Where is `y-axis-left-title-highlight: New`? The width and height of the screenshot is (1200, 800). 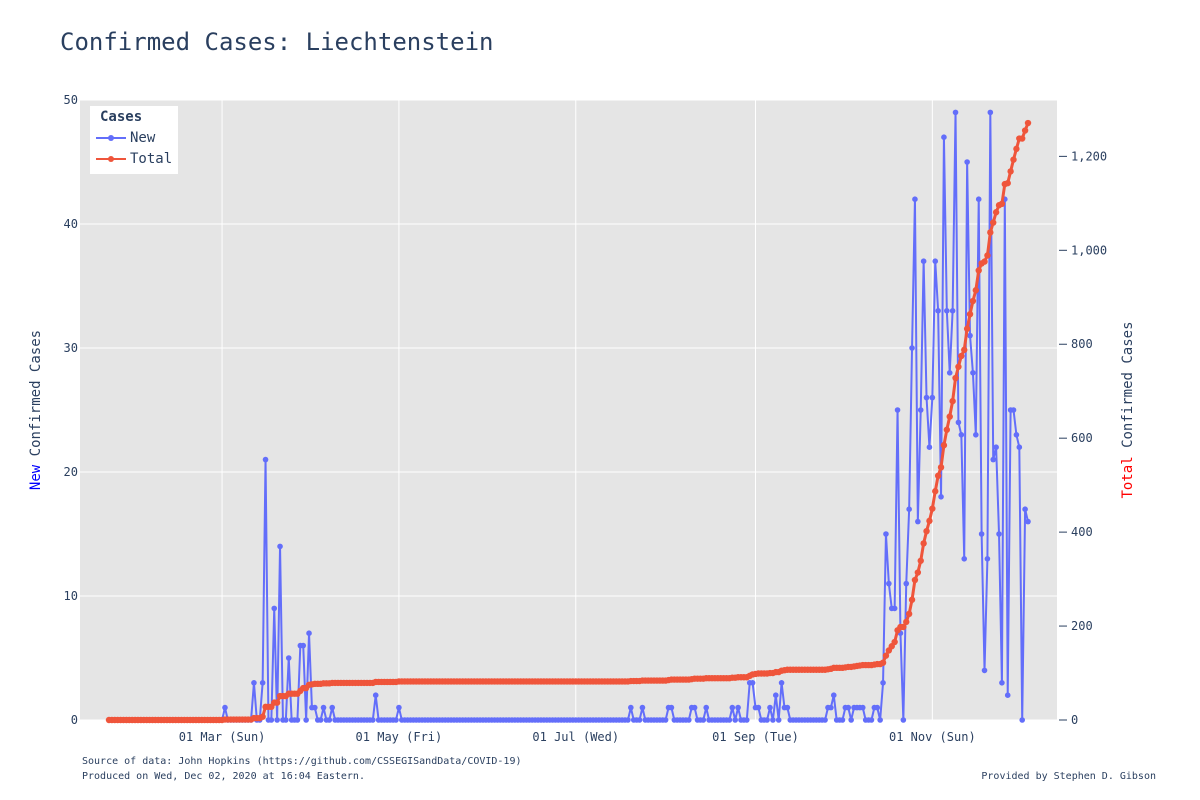 y-axis-left-title-highlight: New is located at coordinates (36, 477).